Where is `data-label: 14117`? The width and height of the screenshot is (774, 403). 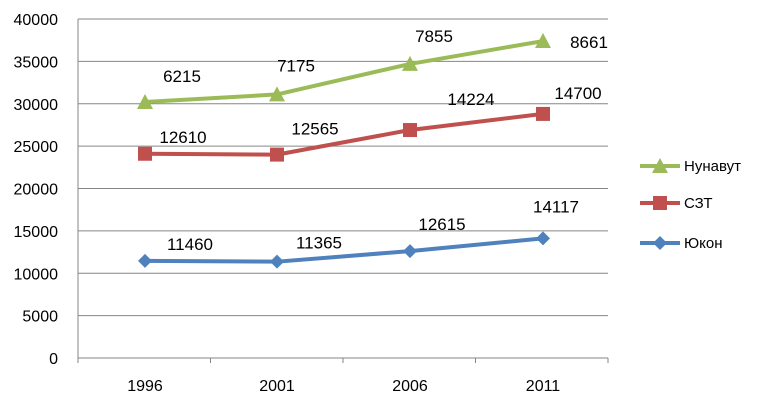 data-label: 14117 is located at coordinates (556, 206).